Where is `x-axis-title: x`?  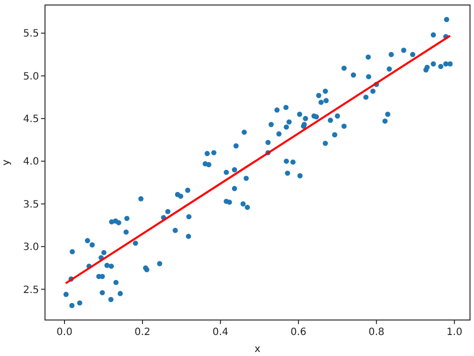
x-axis-title: x is located at coordinates (257, 349).